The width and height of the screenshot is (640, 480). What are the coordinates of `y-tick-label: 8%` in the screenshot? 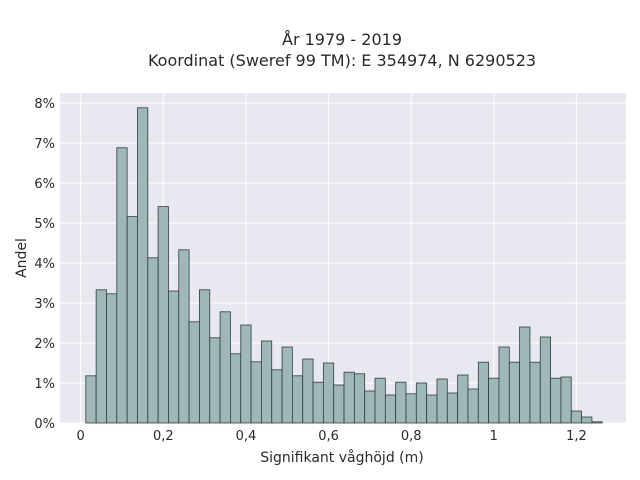 It's located at (44, 104).